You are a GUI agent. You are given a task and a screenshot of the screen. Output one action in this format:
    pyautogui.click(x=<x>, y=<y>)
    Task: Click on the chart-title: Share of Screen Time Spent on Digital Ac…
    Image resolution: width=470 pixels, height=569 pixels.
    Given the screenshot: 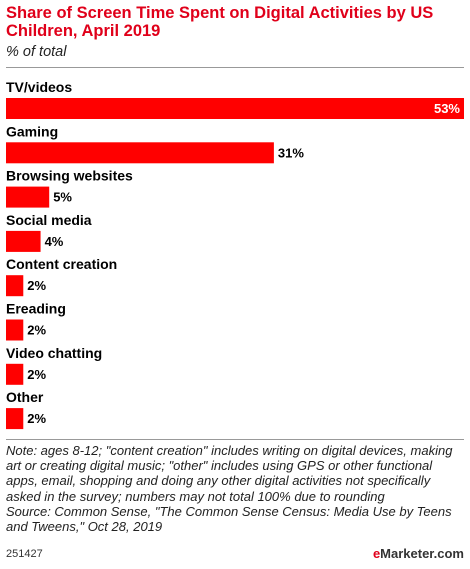 What is the action you would take?
    pyautogui.click(x=220, y=22)
    